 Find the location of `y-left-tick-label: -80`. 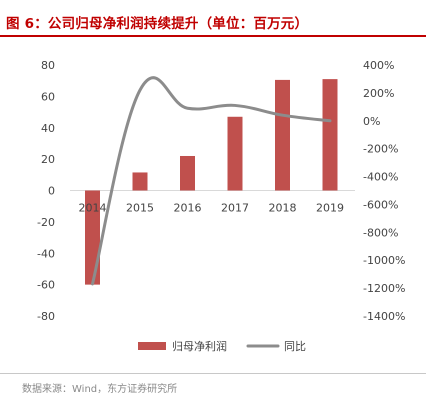

y-left-tick-label: -80 is located at coordinates (46, 316).